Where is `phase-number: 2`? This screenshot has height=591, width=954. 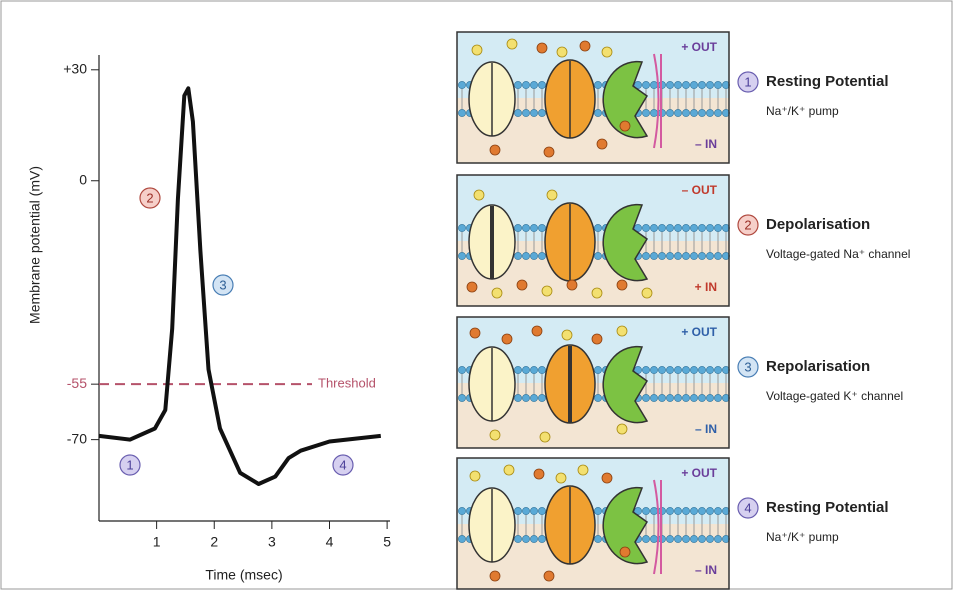
phase-number: 2 is located at coordinates (149, 197).